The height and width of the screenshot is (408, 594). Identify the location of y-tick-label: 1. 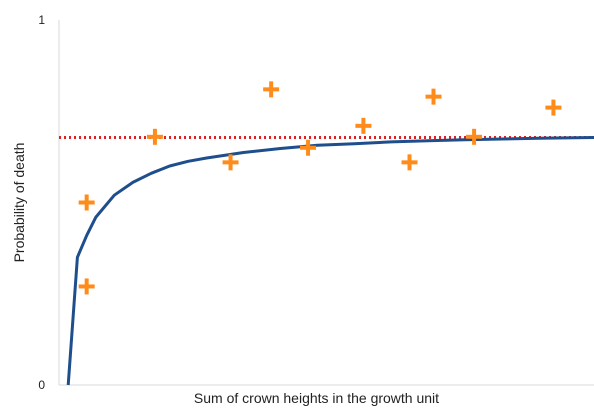
(41, 20).